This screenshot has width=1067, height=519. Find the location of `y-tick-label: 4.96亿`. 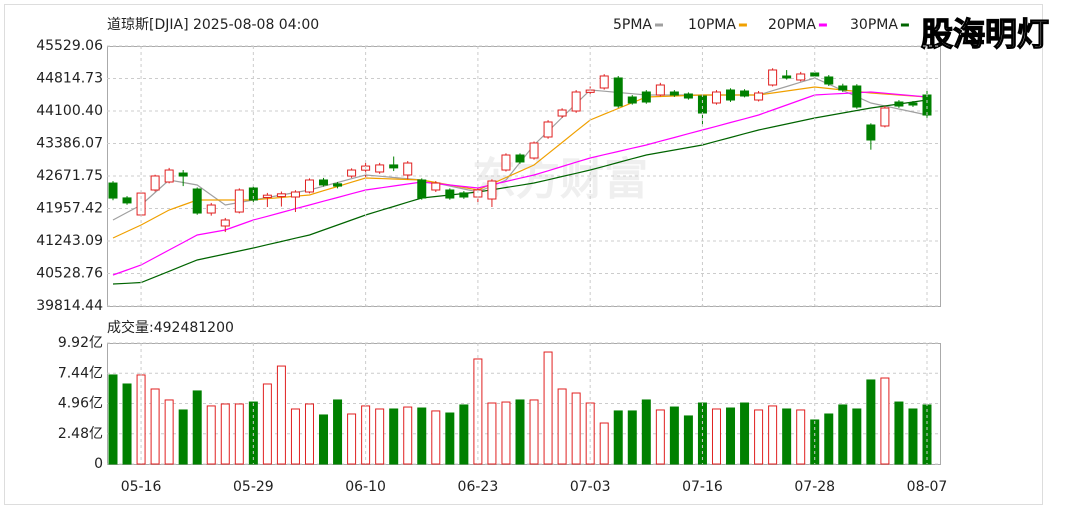

y-tick-label: 4.96亿 is located at coordinates (80, 404).